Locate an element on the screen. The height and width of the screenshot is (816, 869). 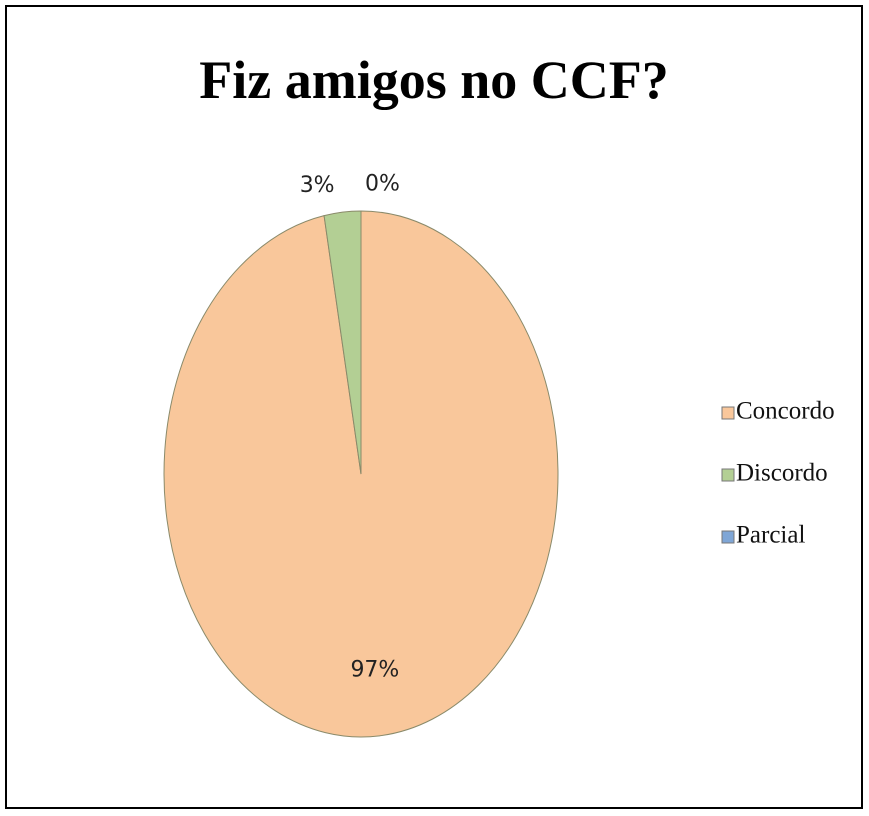
legend-label: Parcial is located at coordinates (770, 535).